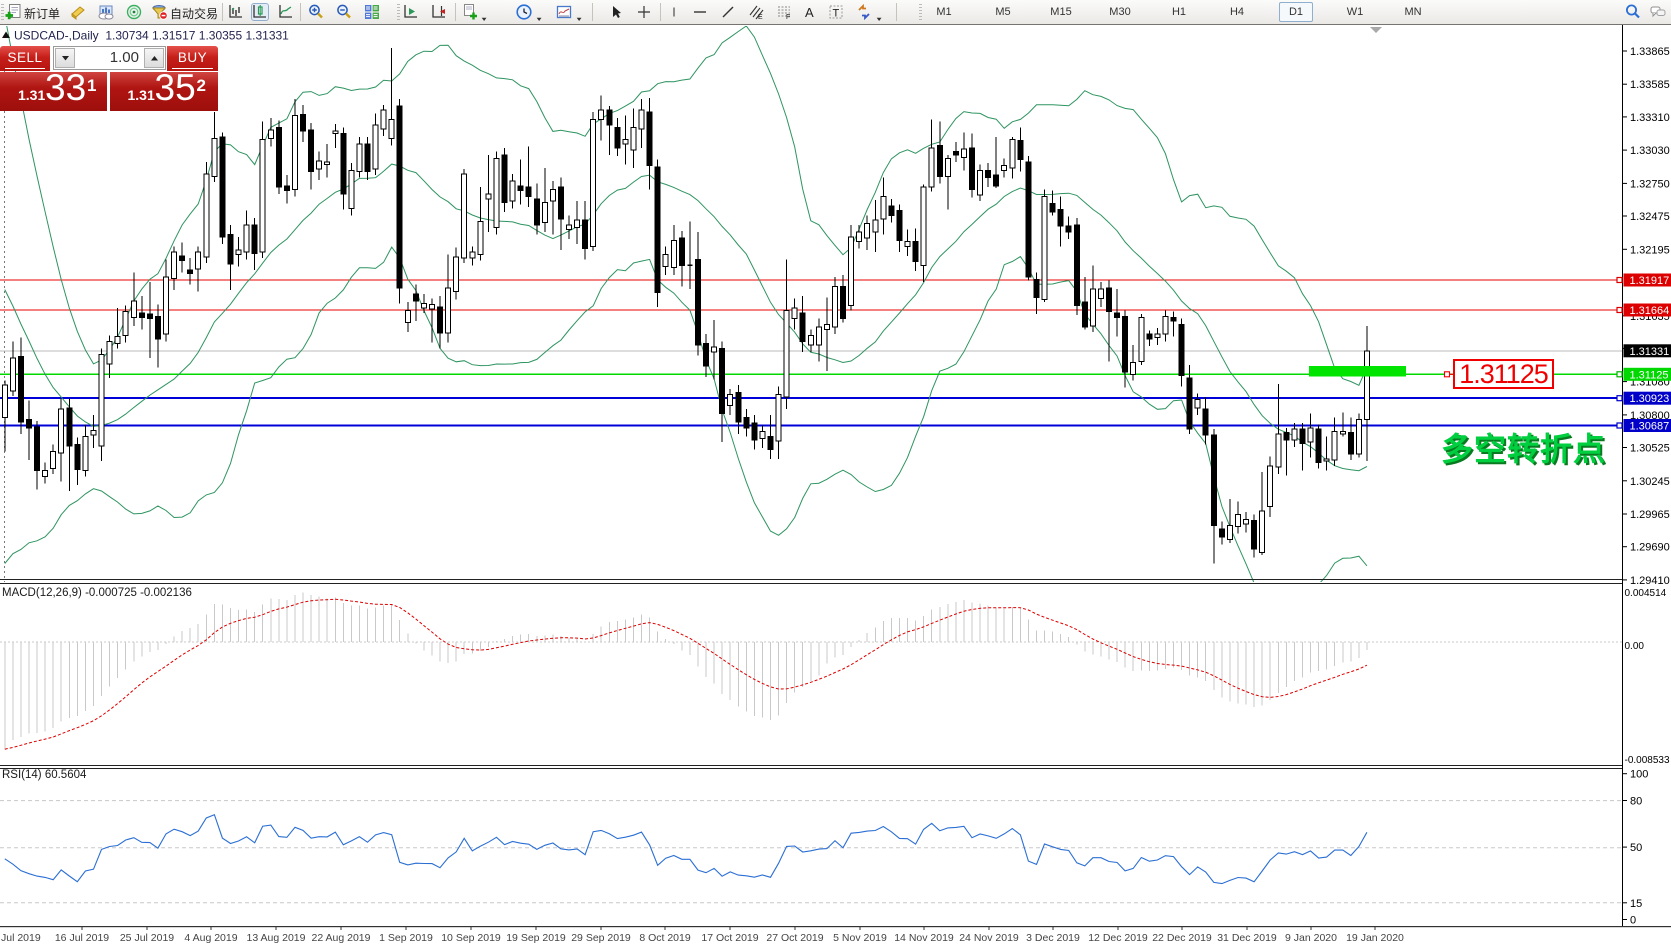 The height and width of the screenshot is (946, 1671). I want to click on svg-text: 1.29965, so click(1650, 515).